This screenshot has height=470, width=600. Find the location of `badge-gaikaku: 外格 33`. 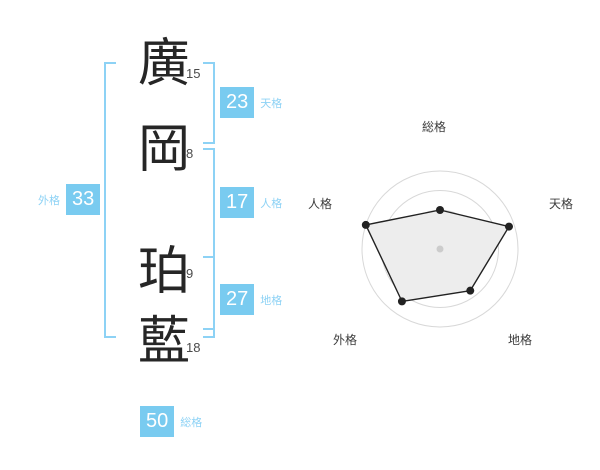

badge-gaikaku: 外格 33 is located at coordinates (69, 199).